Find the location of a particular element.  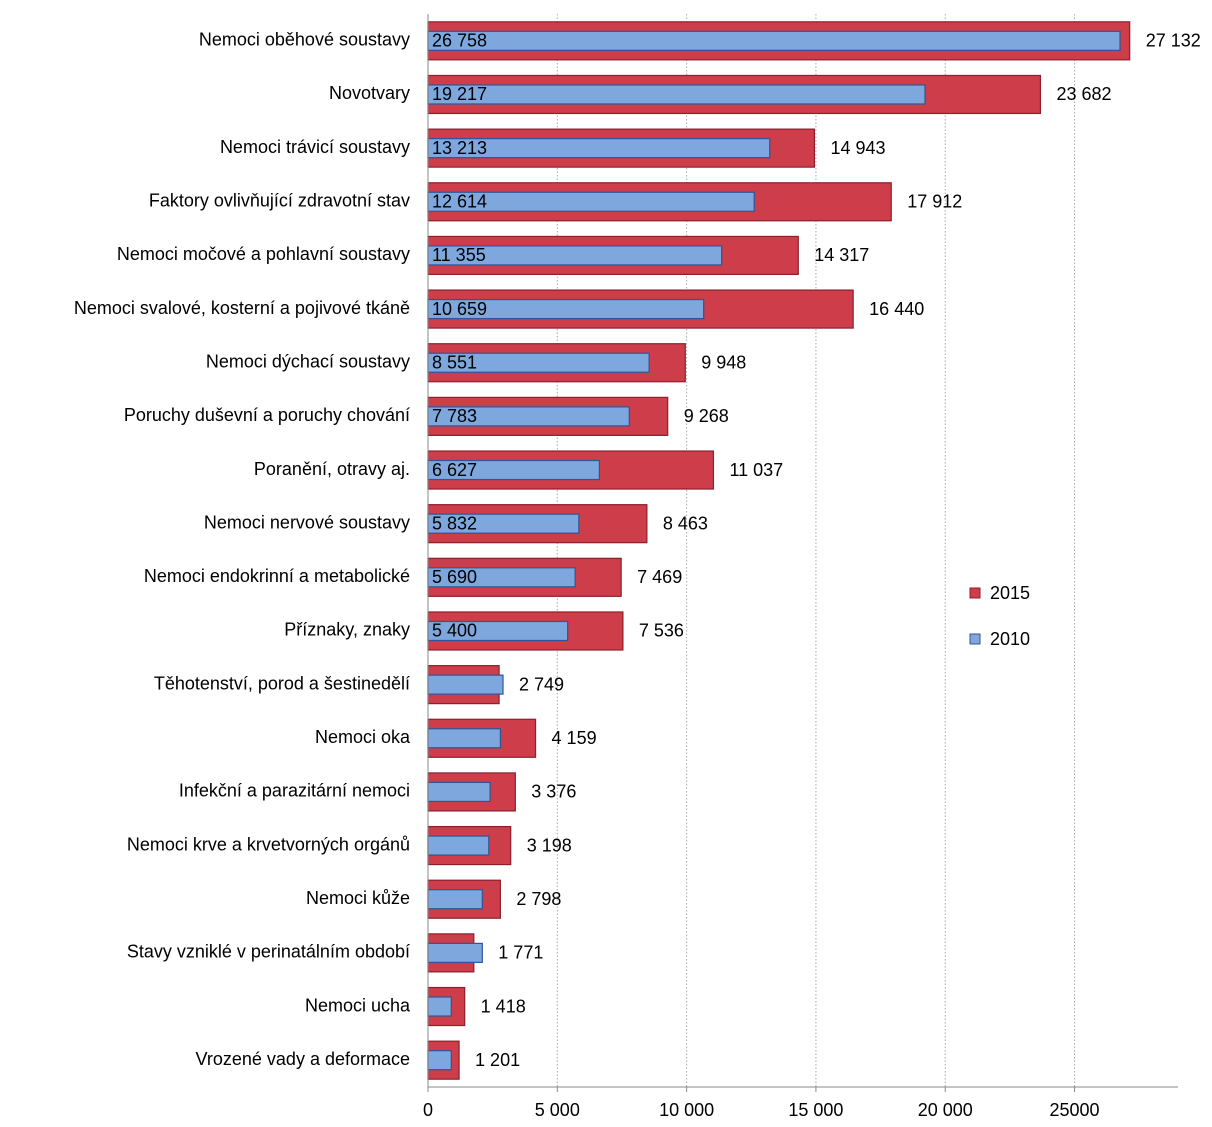

category-label: Nemoci kůže is located at coordinates (358, 898).